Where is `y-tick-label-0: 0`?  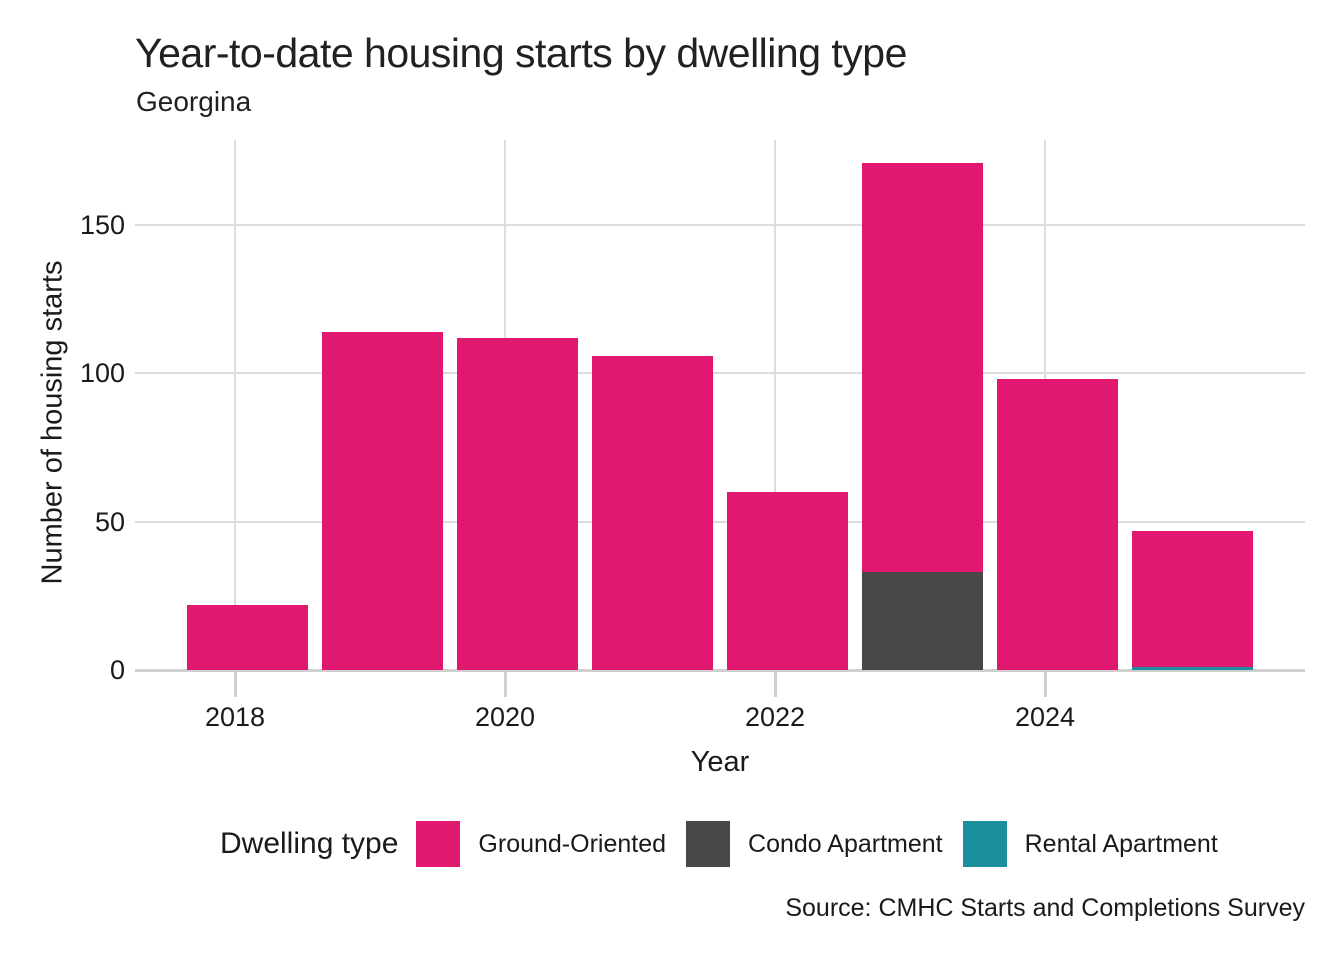 y-tick-label-0: 0 is located at coordinates (117, 670).